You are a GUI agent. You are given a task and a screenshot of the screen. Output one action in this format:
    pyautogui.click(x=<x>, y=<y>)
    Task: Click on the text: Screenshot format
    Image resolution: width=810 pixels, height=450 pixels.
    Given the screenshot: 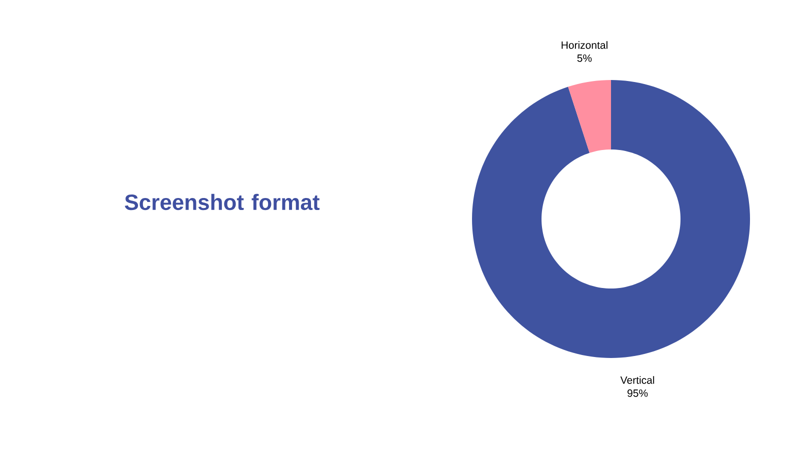 What is the action you would take?
    pyautogui.click(x=222, y=202)
    